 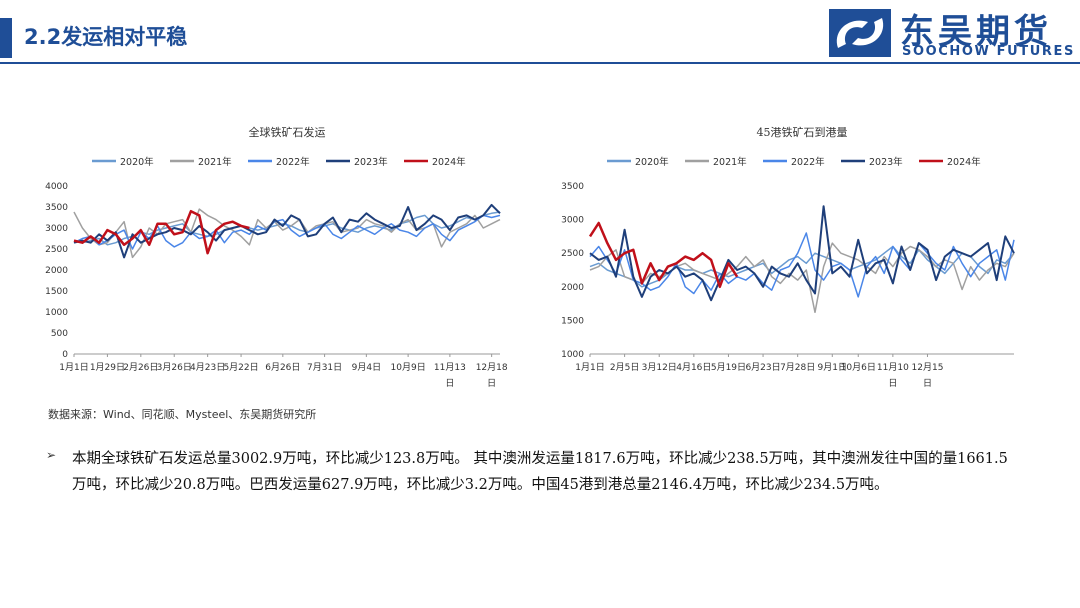 What do you see at coordinates (860, 33) in the screenshot?
I see `soochow-logo-icon` at bounding box center [860, 33].